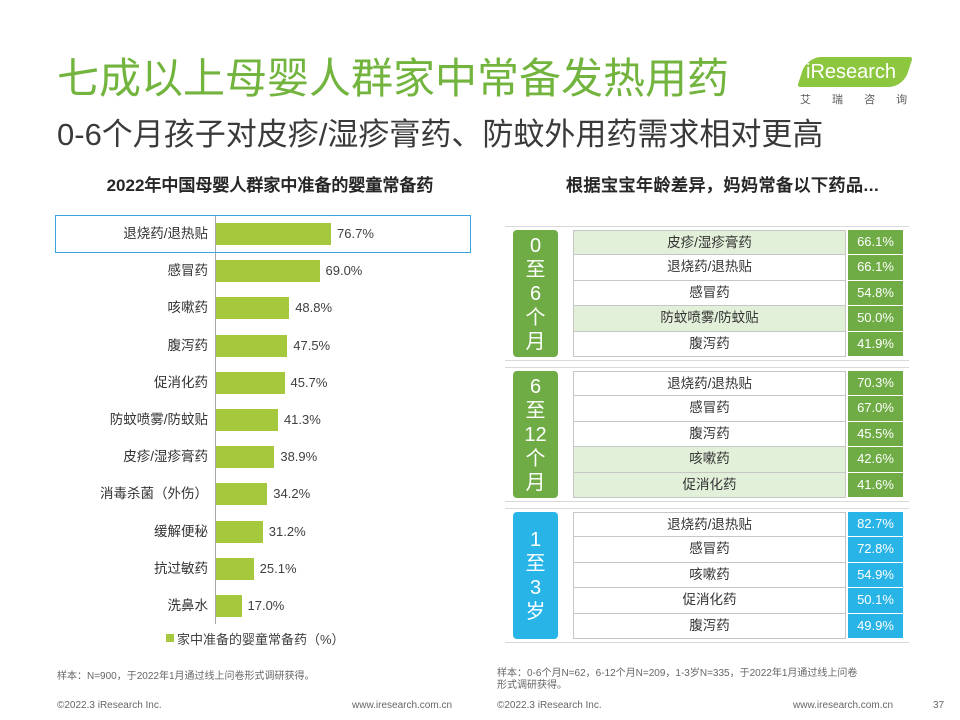 The image size is (960, 720). Describe the element at coordinates (709, 319) in the screenshot. I see `medicine-name-cell: 防蚊喷雾/防蚊贴` at that location.